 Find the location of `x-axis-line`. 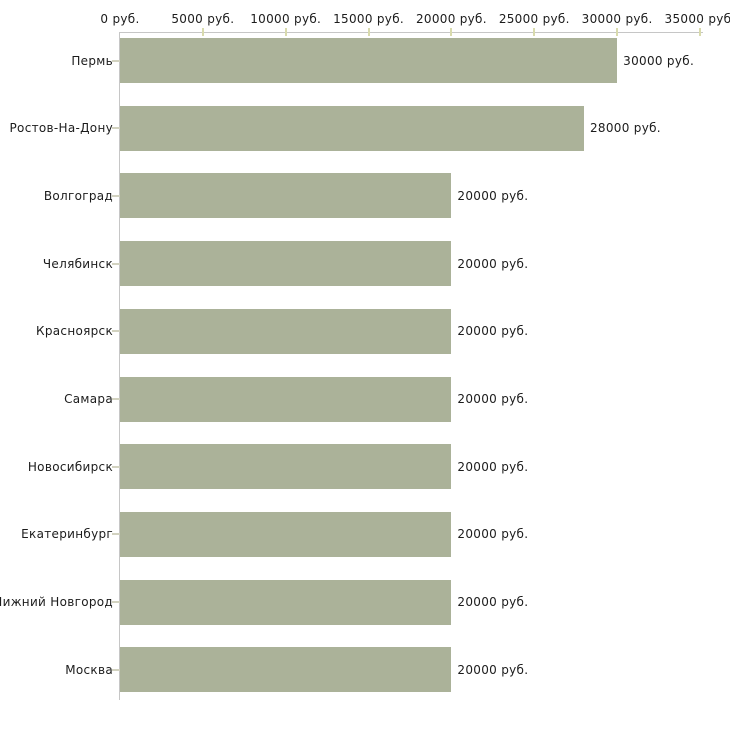

x-axis-line is located at coordinates (411, 32).